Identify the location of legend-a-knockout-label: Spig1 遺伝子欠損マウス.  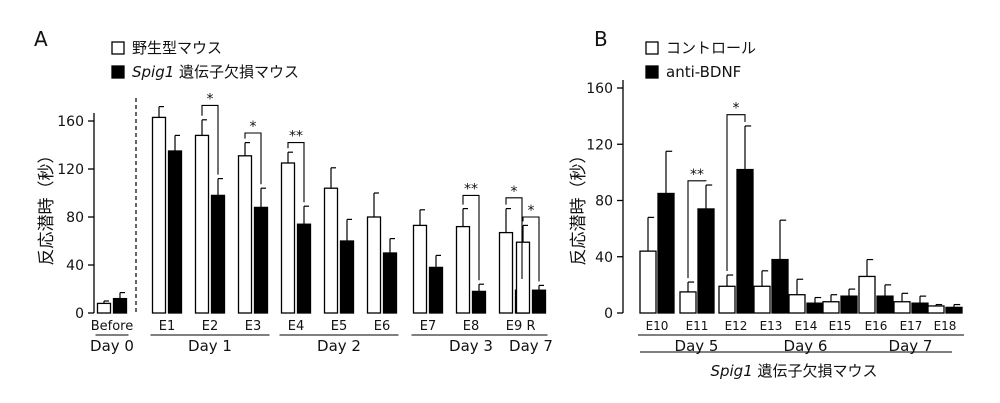
(215, 72).